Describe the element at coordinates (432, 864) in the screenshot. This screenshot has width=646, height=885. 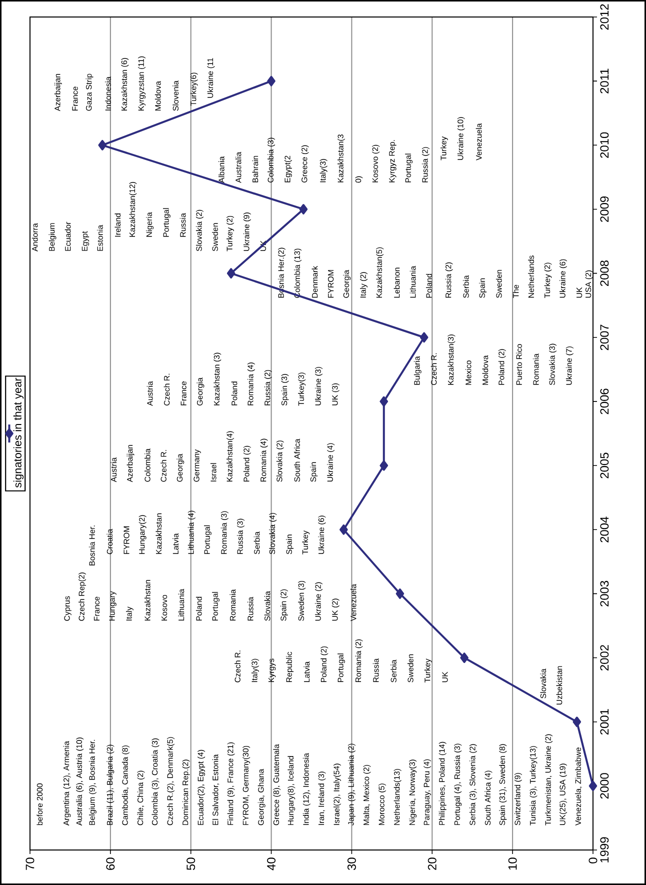
I see `x-tick-label: 20` at that location.